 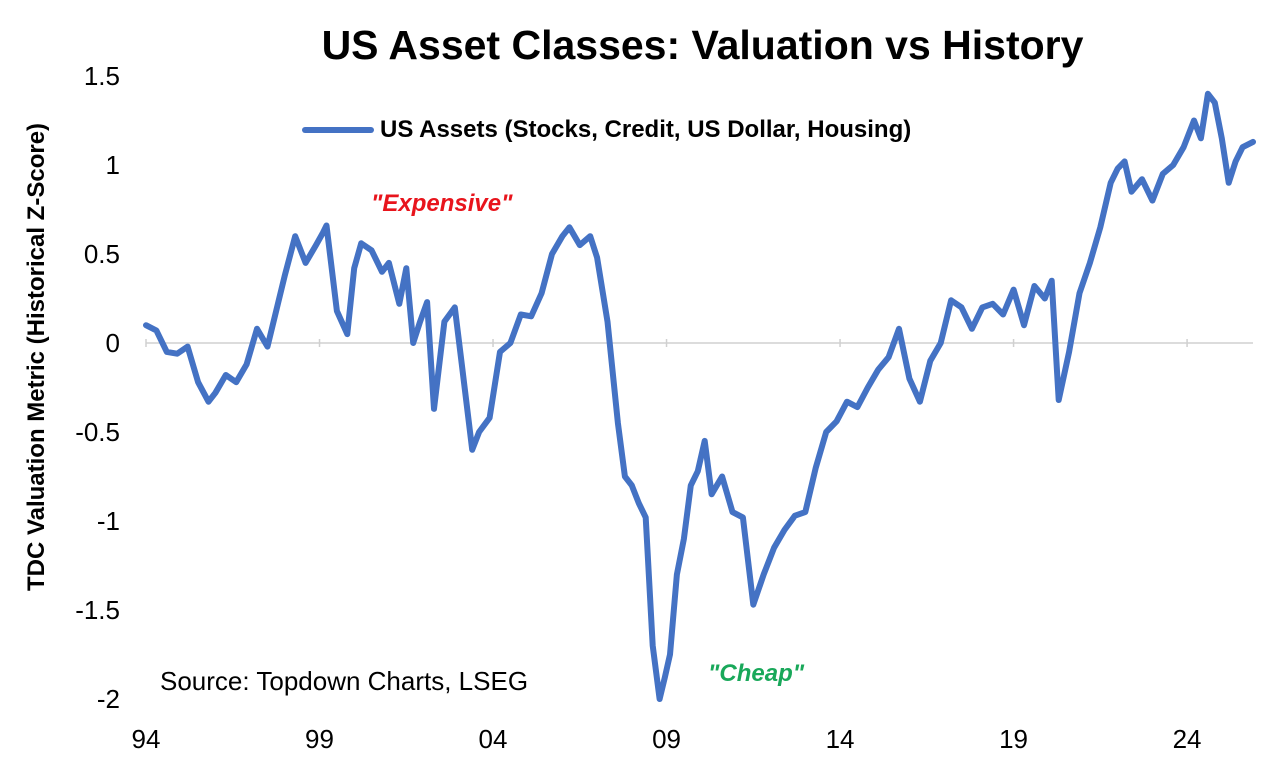 What do you see at coordinates (442, 203) in the screenshot?
I see `annotation-expensive: "Expensive"` at bounding box center [442, 203].